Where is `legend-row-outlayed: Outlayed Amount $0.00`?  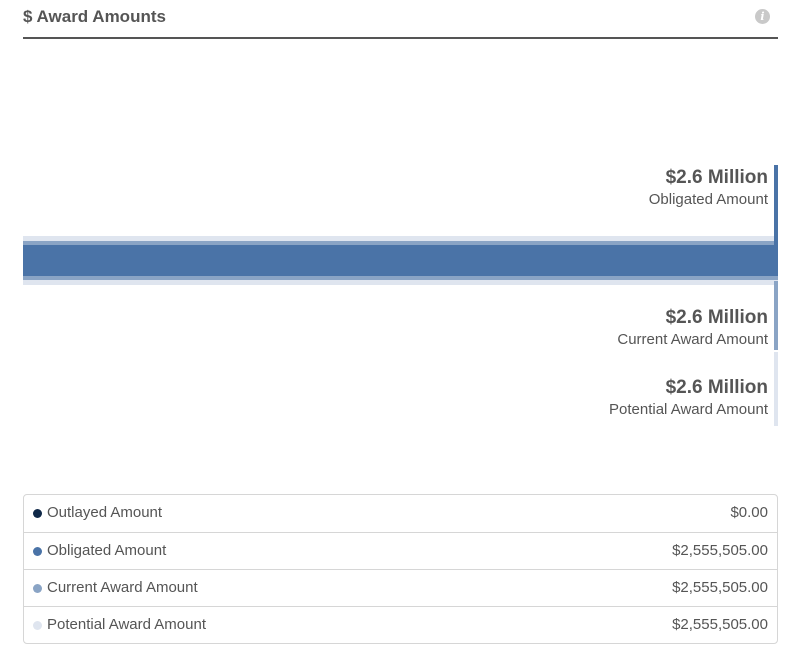
legend-row-outlayed: Outlayed Amount $0.00 is located at coordinates (400, 513).